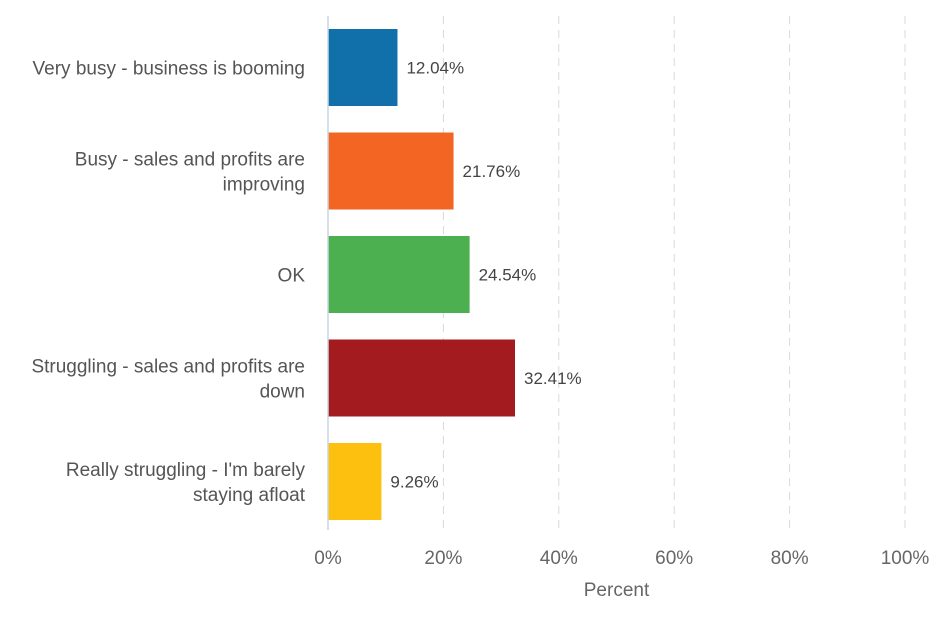 The image size is (936, 624). What do you see at coordinates (621, 558) in the screenshot?
I see `x-tick-labels: 0% 20% 40% 60% 80% 100%` at bounding box center [621, 558].